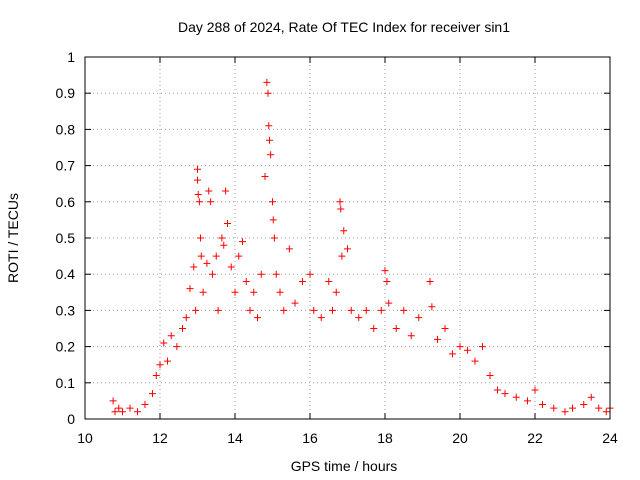 The height and width of the screenshot is (480, 640). What do you see at coordinates (66, 238) in the screenshot?
I see `y-tick-label: 0.5` at bounding box center [66, 238].